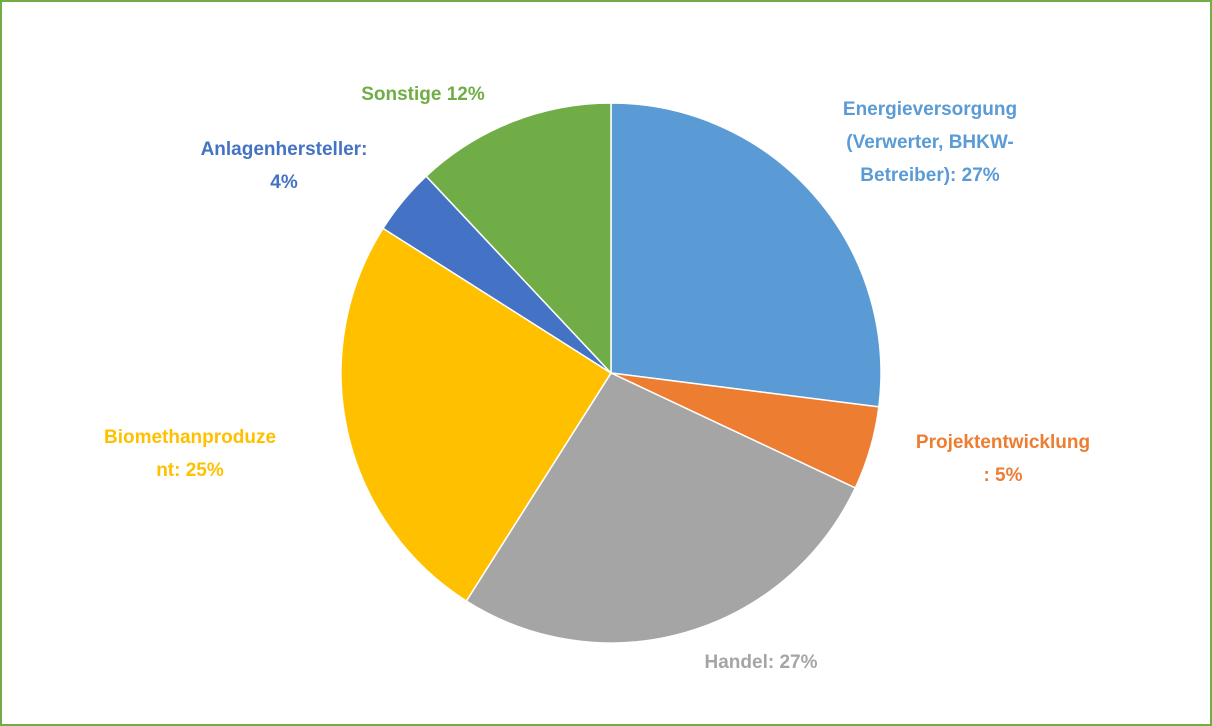  What do you see at coordinates (284, 182) in the screenshot?
I see `data-label: 4%` at bounding box center [284, 182].